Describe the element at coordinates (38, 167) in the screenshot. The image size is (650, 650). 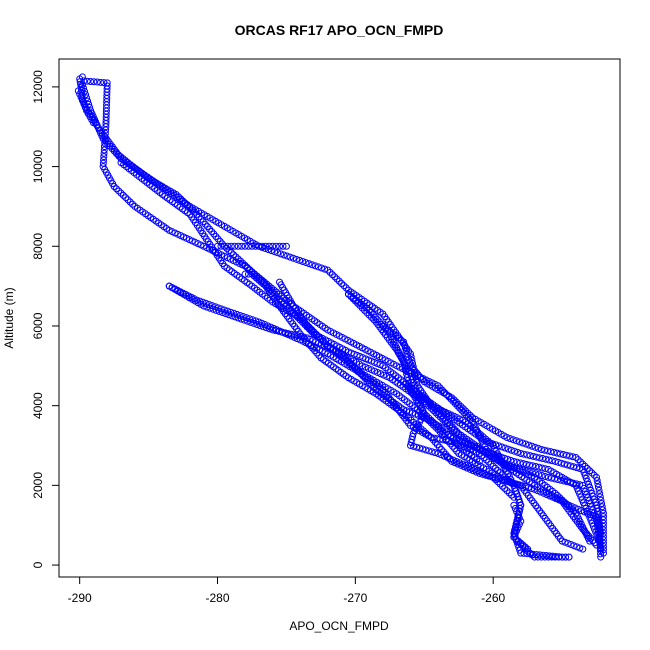
I see `y-tick-label: 10000` at that location.